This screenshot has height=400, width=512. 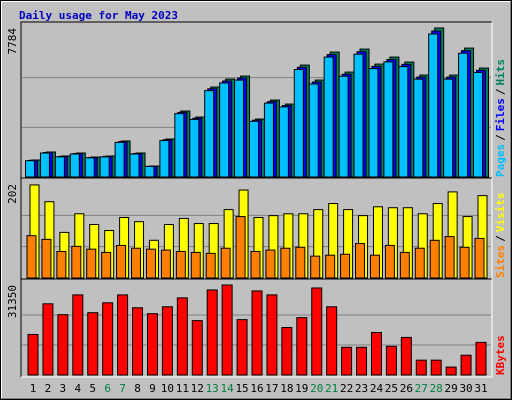 I want to click on x-tick-label: 6, so click(x=107, y=388).